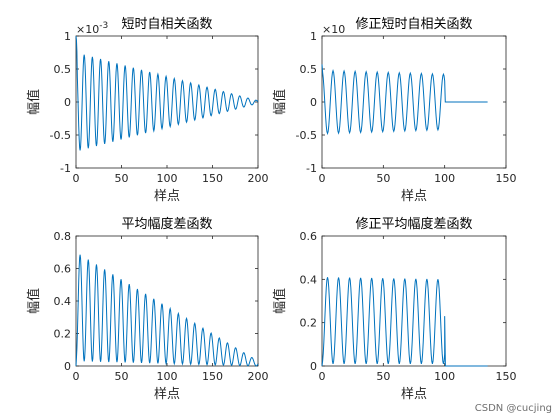  What do you see at coordinates (513, 408) in the screenshot?
I see `watermark-text: CSDN @cucjing` at bounding box center [513, 408].